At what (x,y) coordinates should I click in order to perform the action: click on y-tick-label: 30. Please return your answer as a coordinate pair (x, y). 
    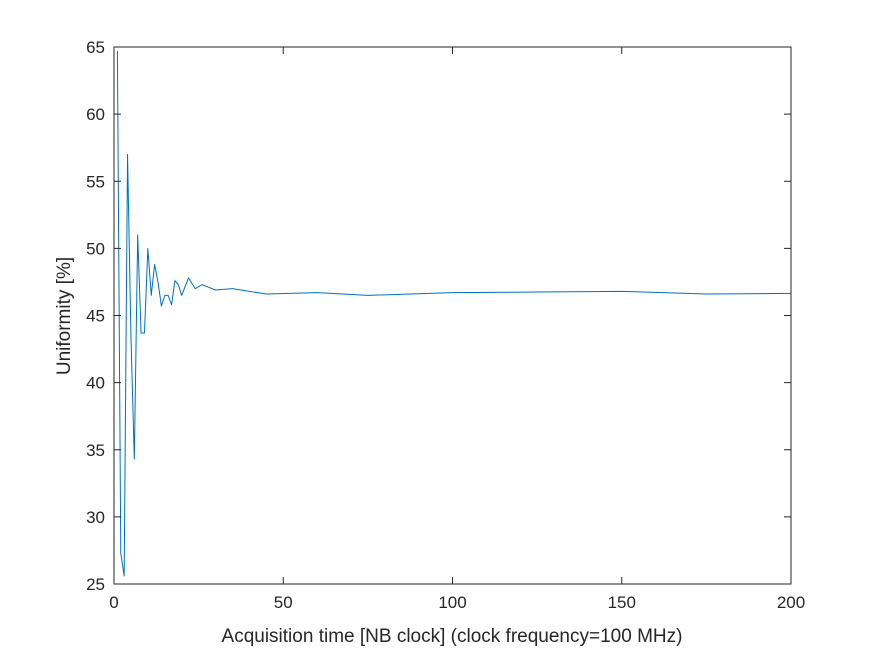
    Looking at the image, I should click on (95, 517).